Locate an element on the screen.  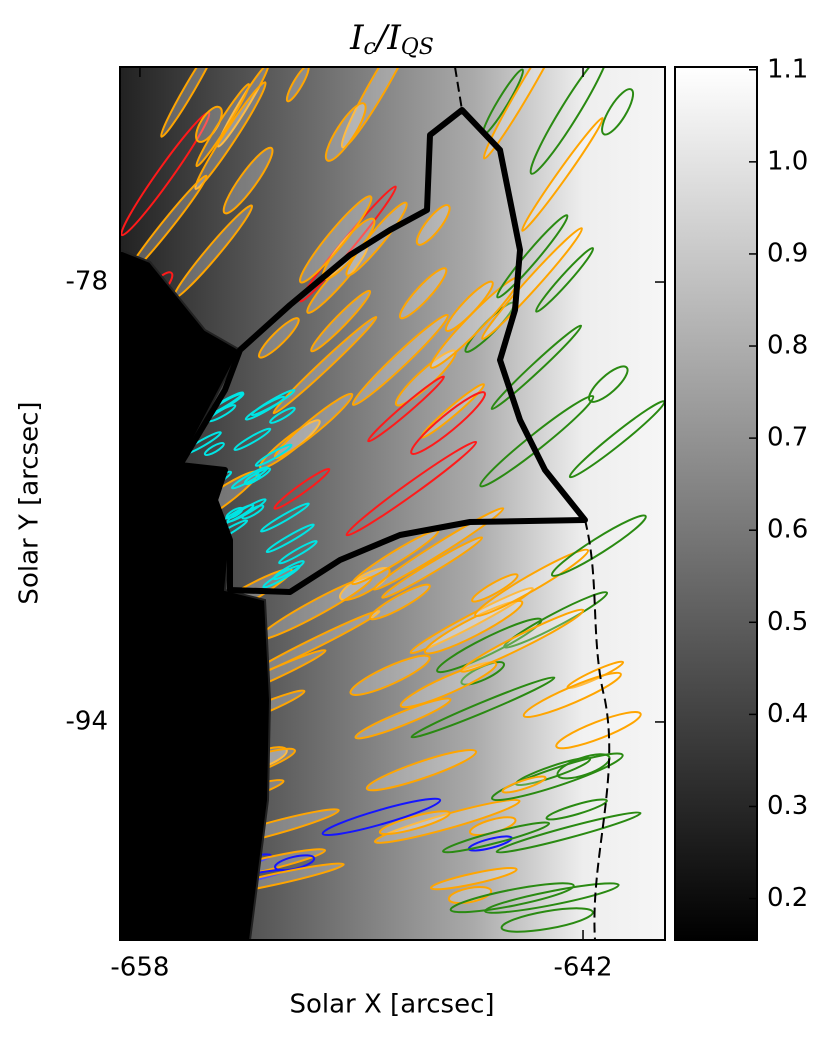
y-axis-label: Solar Y [arcsec] is located at coordinates (30, 502).